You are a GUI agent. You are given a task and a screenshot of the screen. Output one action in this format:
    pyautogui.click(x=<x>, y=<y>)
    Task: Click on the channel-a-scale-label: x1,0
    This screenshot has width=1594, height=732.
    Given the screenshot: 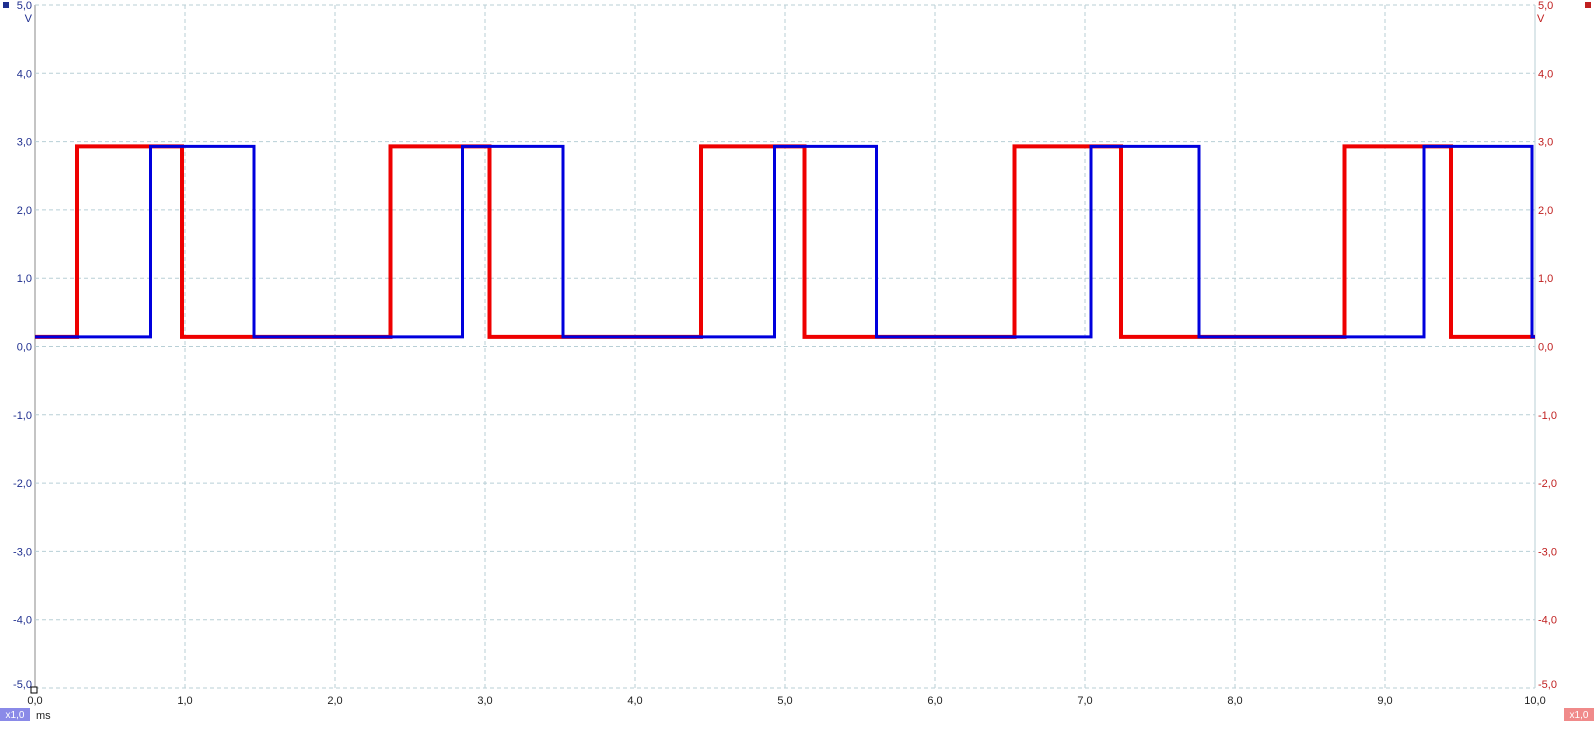 What is the action you would take?
    pyautogui.click(x=15, y=715)
    